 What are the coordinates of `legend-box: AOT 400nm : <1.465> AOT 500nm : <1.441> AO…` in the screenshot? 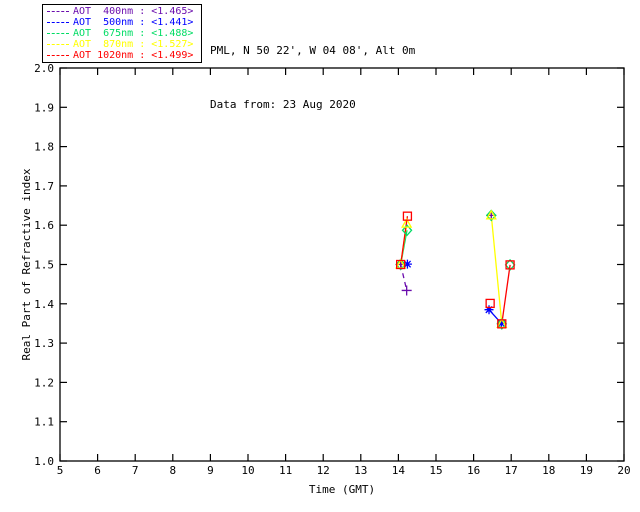 It's located at (122, 33).